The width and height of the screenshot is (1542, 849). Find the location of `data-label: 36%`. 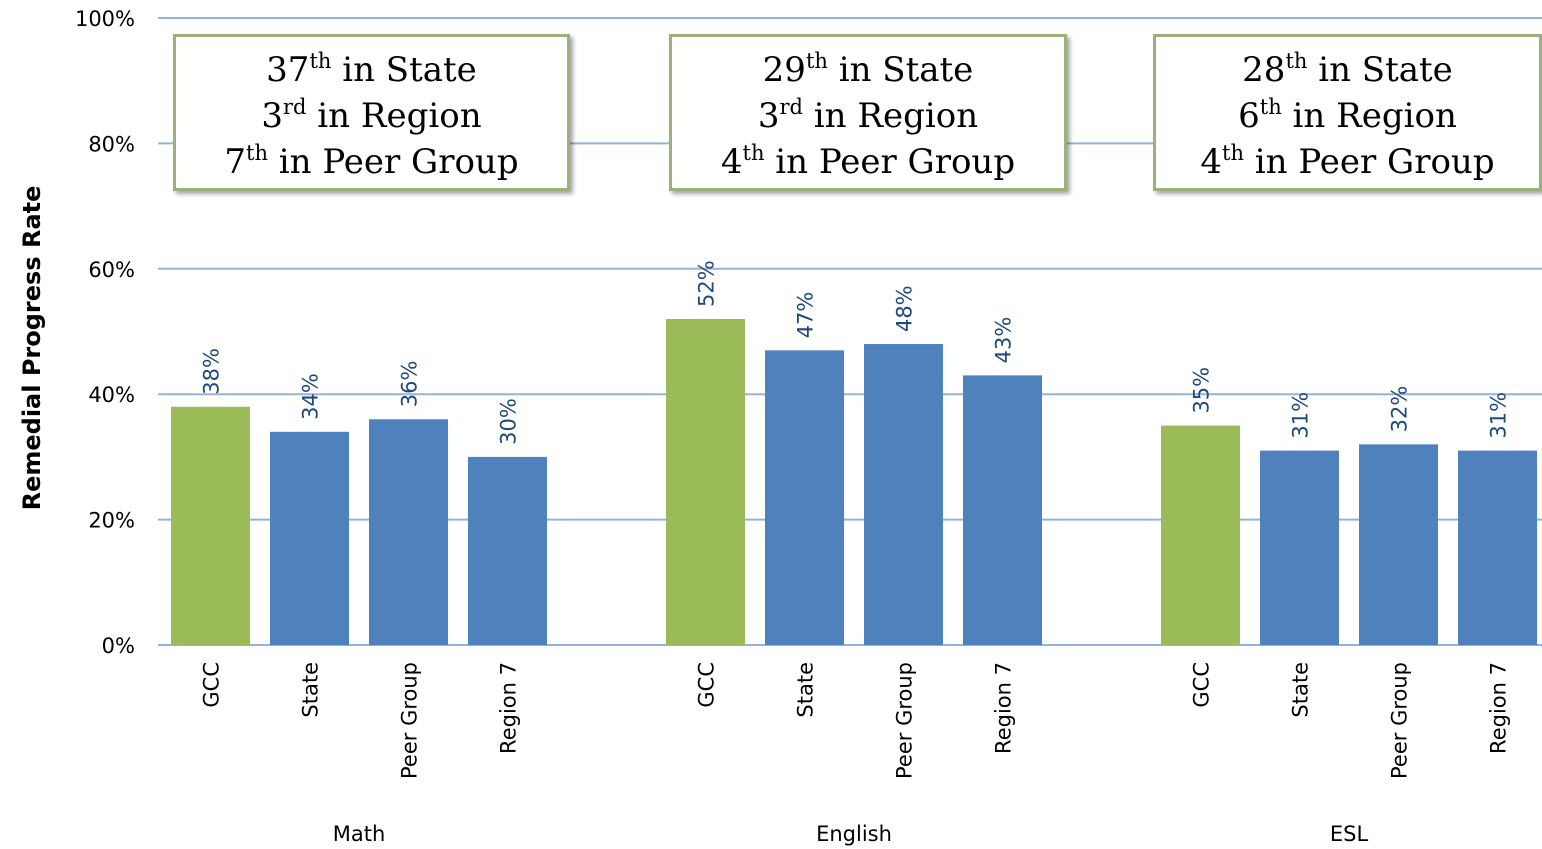

data-label: 36% is located at coordinates (410, 384).